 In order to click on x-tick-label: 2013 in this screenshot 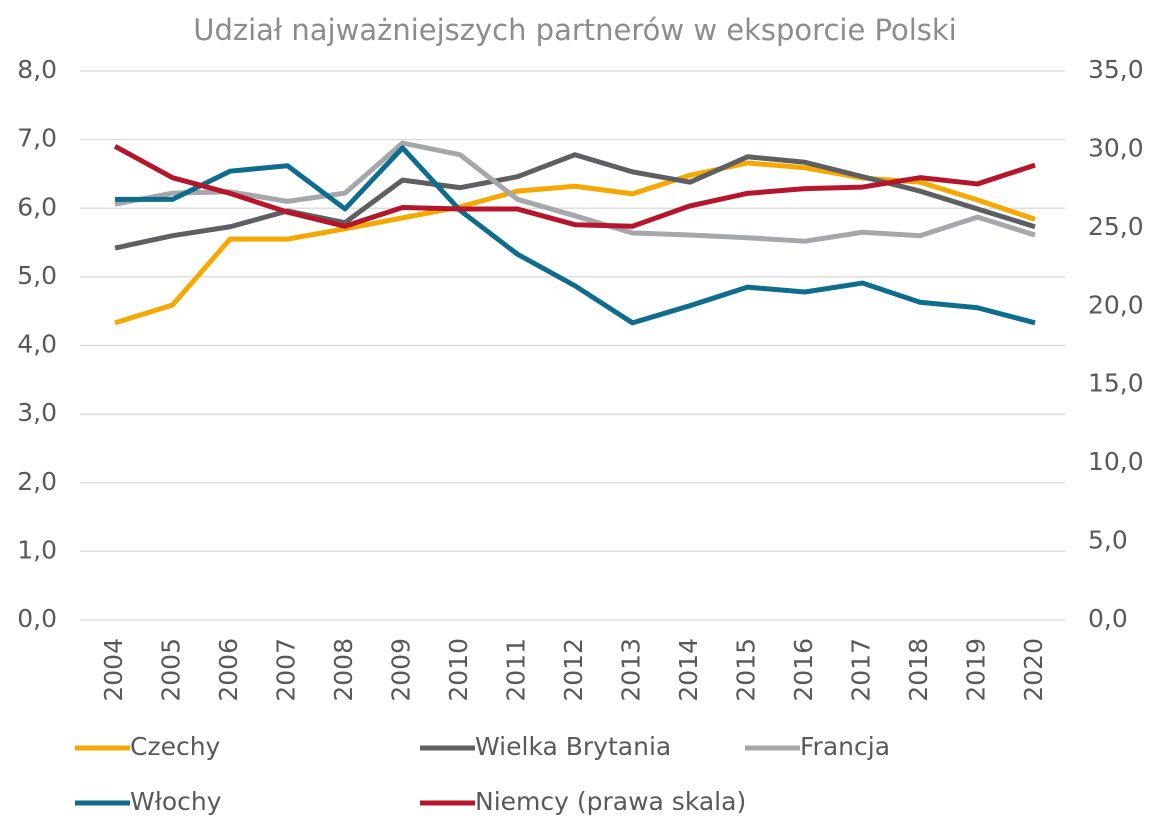, I will do `click(631, 670)`.